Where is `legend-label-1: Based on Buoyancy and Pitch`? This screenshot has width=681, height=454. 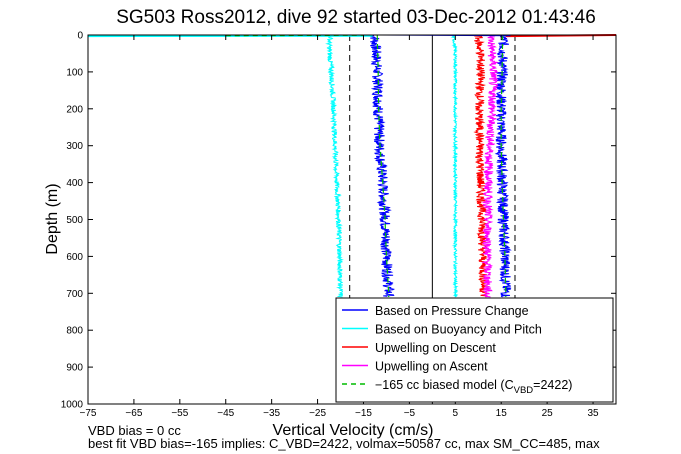 legend-label-1: Based on Buoyancy and Pitch is located at coordinates (458, 330).